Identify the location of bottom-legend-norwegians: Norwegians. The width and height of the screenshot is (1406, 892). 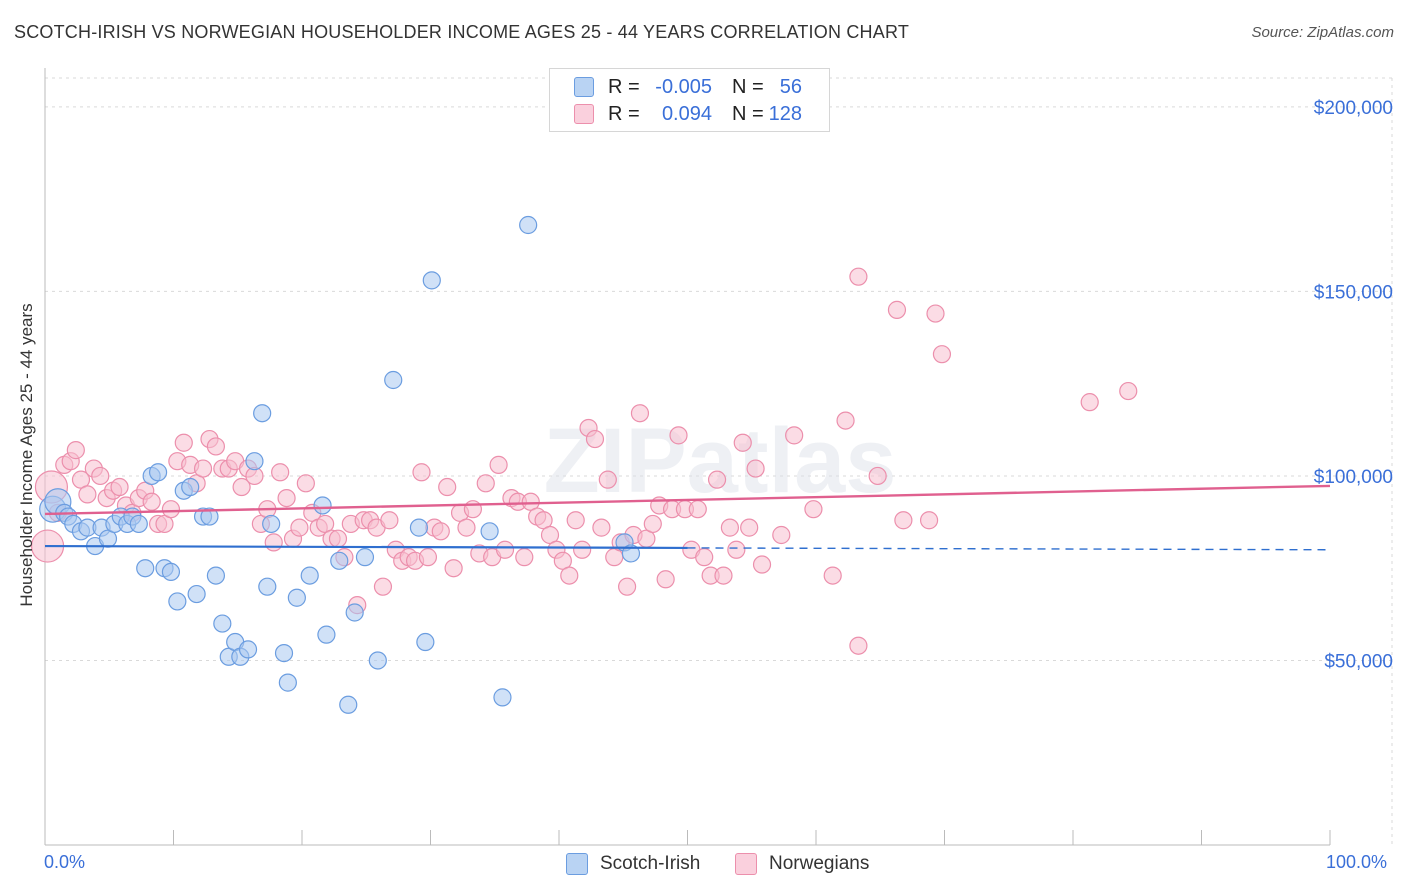
(802, 864).